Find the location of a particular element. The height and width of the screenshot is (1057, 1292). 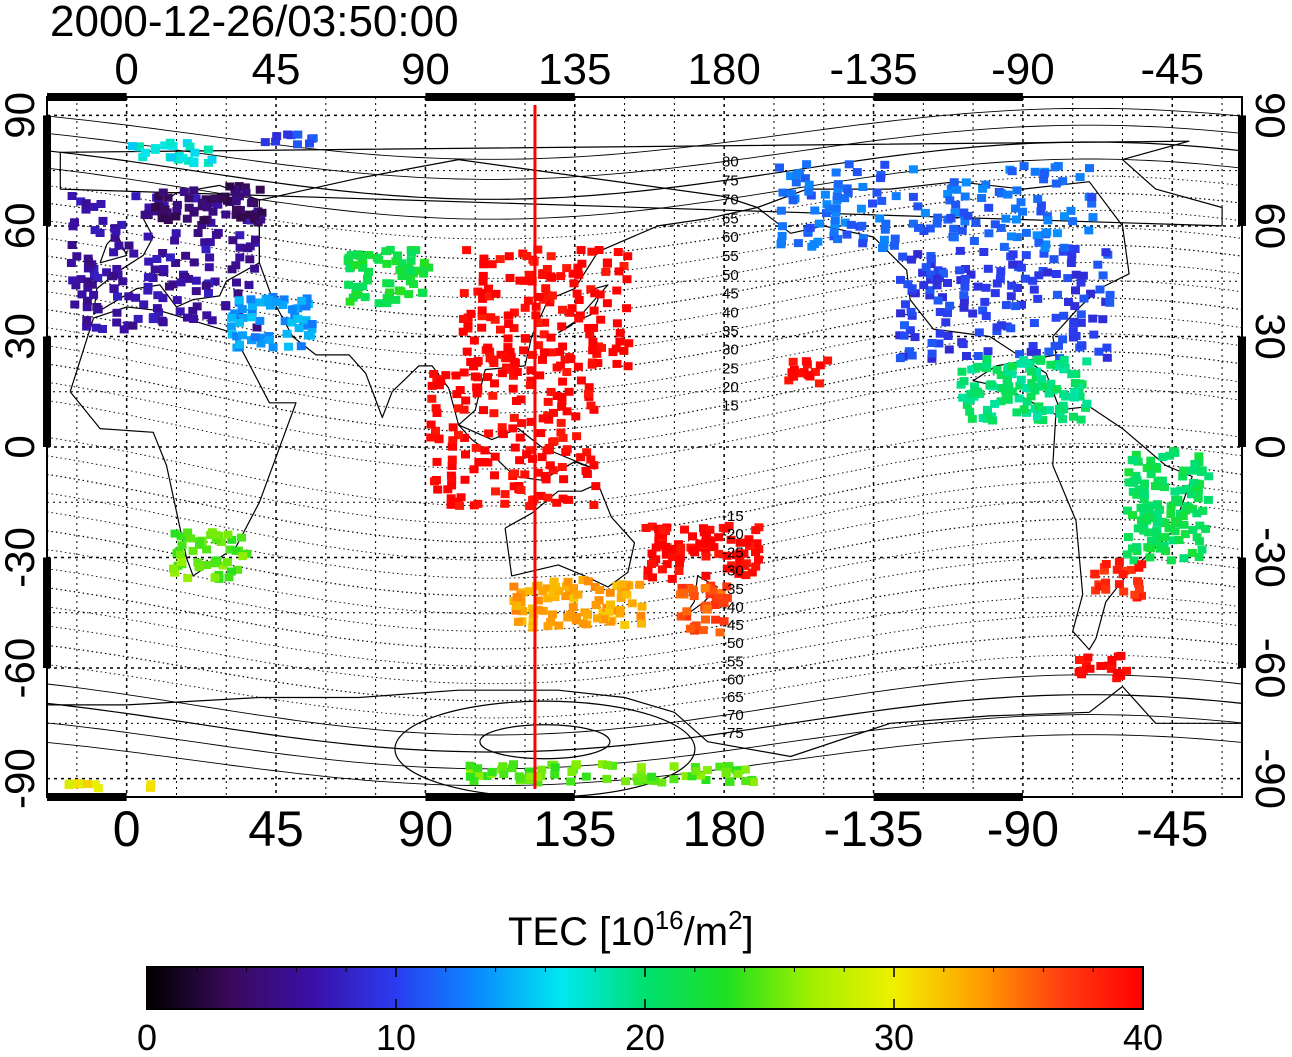

contour-label: -45 is located at coordinates (733, 625).